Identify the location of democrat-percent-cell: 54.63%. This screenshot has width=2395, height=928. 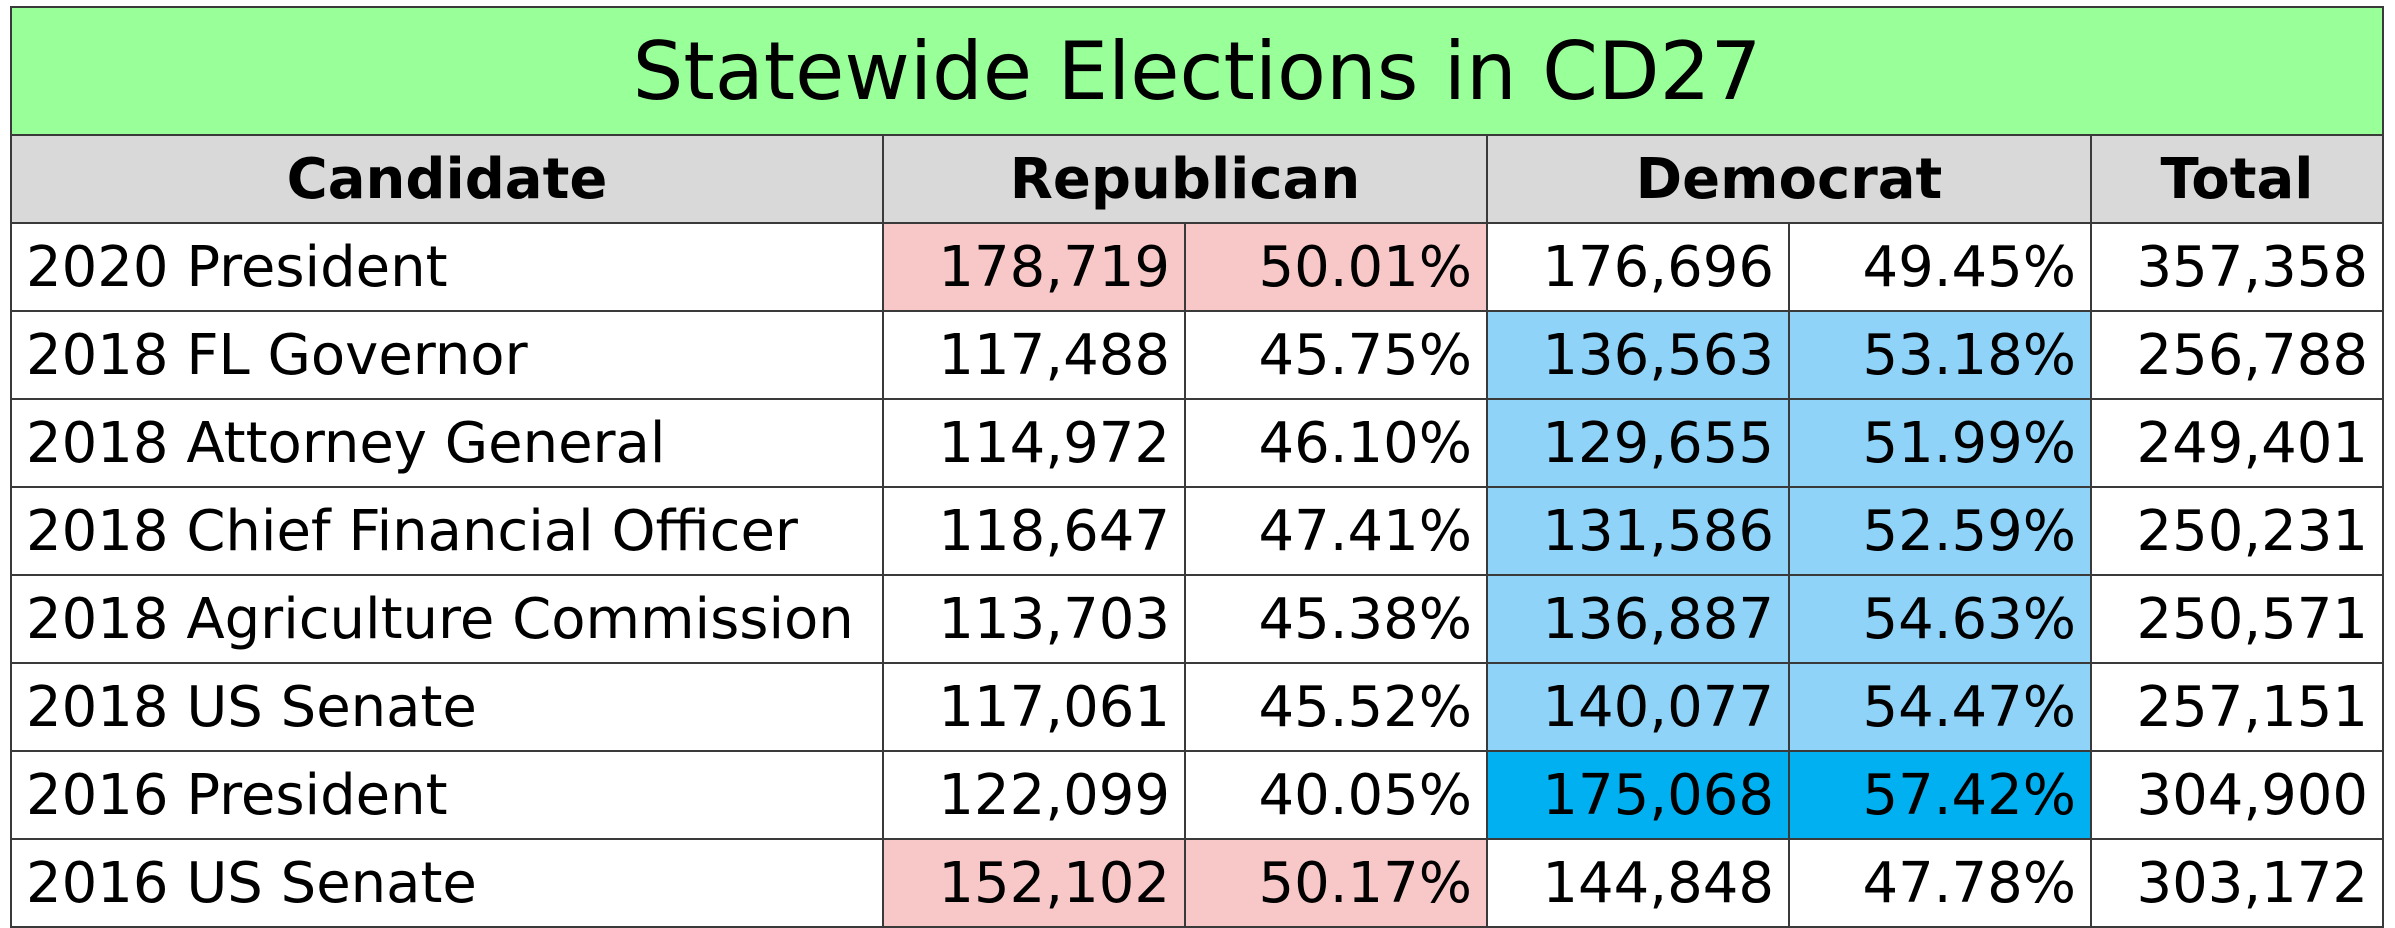
(1940, 619).